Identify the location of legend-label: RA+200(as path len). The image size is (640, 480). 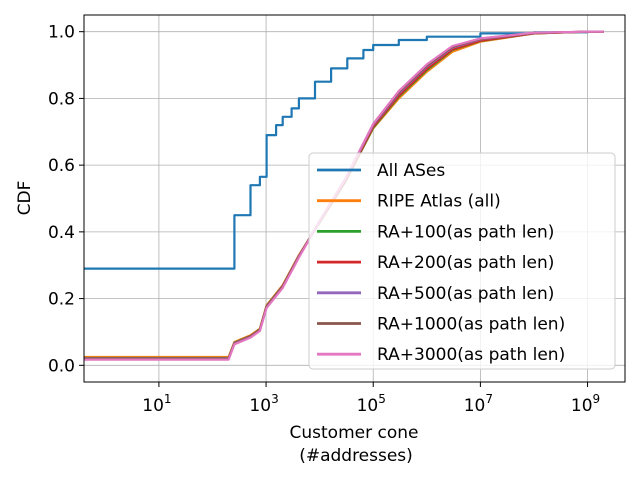
(465, 263).